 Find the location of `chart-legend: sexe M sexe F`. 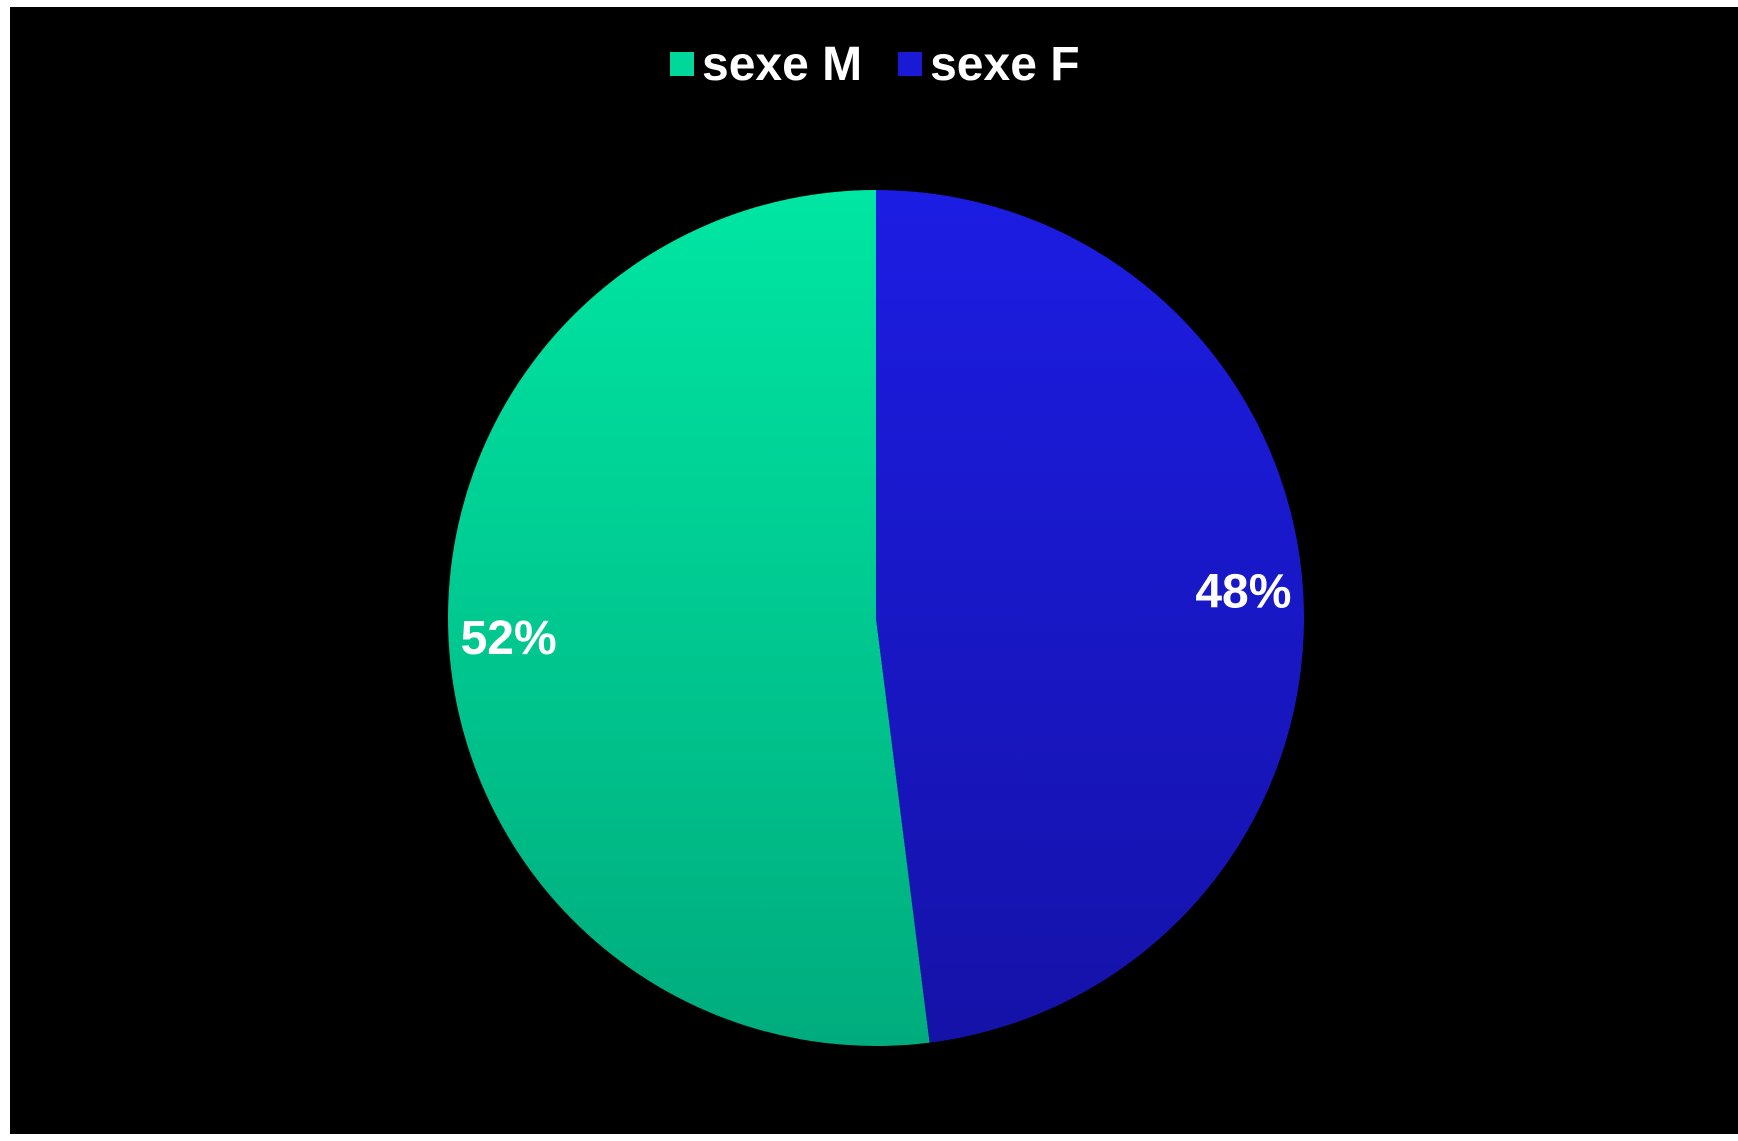

chart-legend: sexe M sexe F is located at coordinates (875, 64).